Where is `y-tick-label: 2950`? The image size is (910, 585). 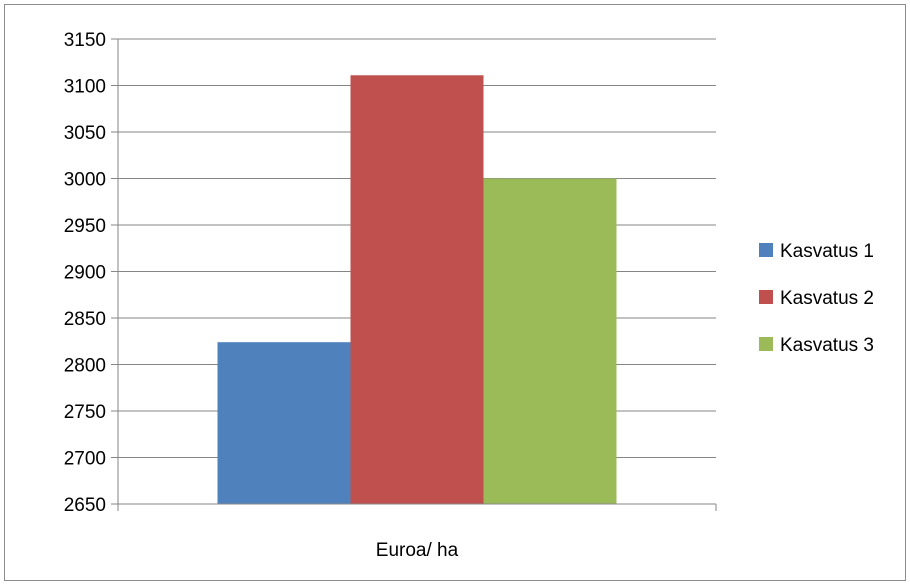 y-tick-label: 2950 is located at coordinates (85, 226).